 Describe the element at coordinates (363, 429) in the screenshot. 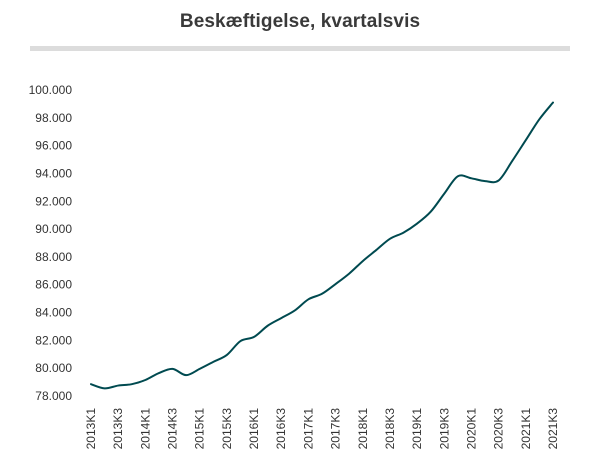

I see `x-tick-label: 2018K1` at that location.